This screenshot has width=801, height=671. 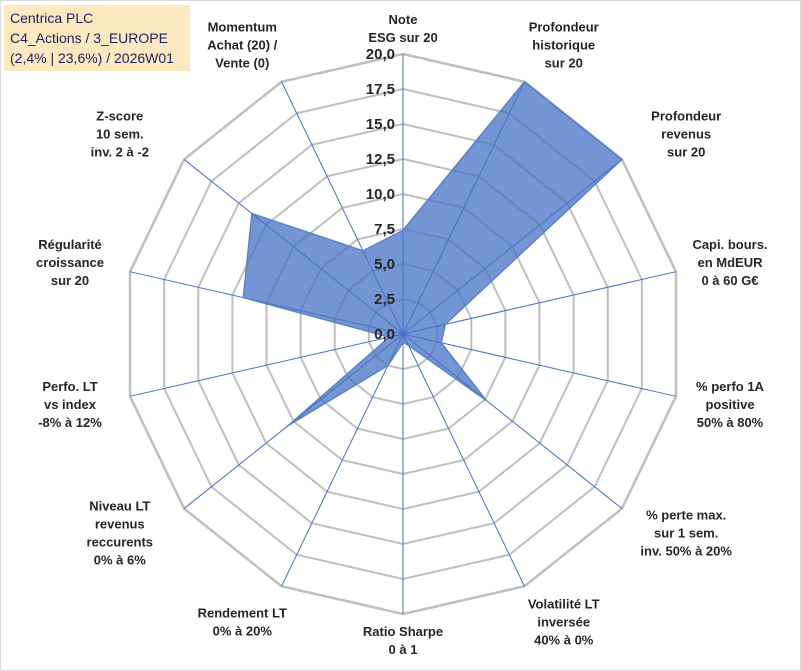 What do you see at coordinates (120, 542) in the screenshot?
I see `axis-label-9-line-2: reccurents` at bounding box center [120, 542].